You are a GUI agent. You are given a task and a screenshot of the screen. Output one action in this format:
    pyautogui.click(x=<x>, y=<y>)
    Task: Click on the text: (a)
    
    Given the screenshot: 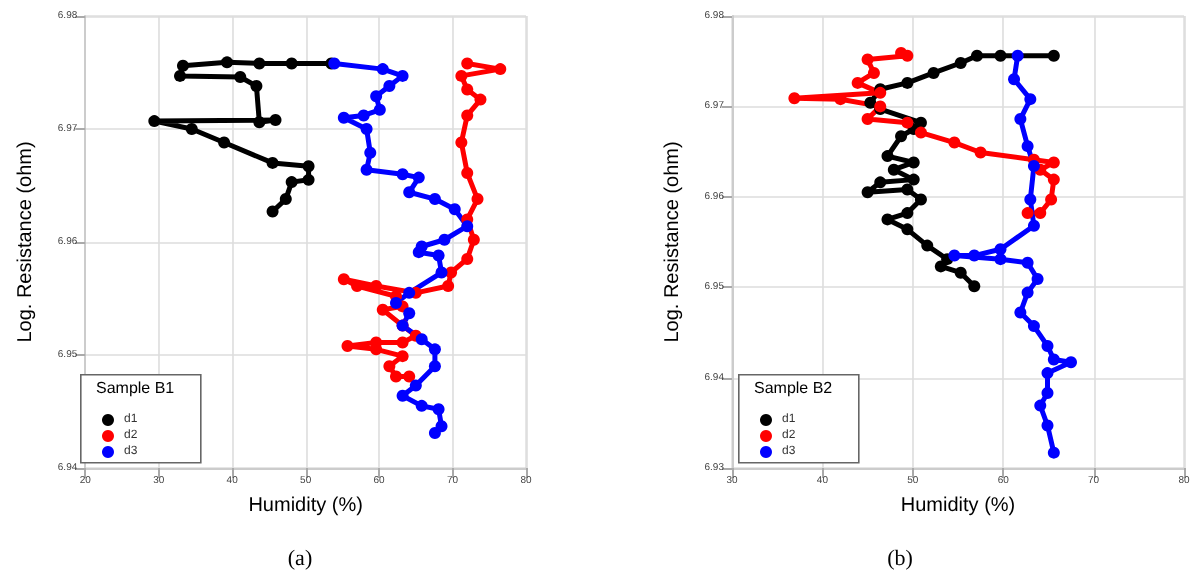 What is the action you would take?
    pyautogui.click(x=300, y=559)
    